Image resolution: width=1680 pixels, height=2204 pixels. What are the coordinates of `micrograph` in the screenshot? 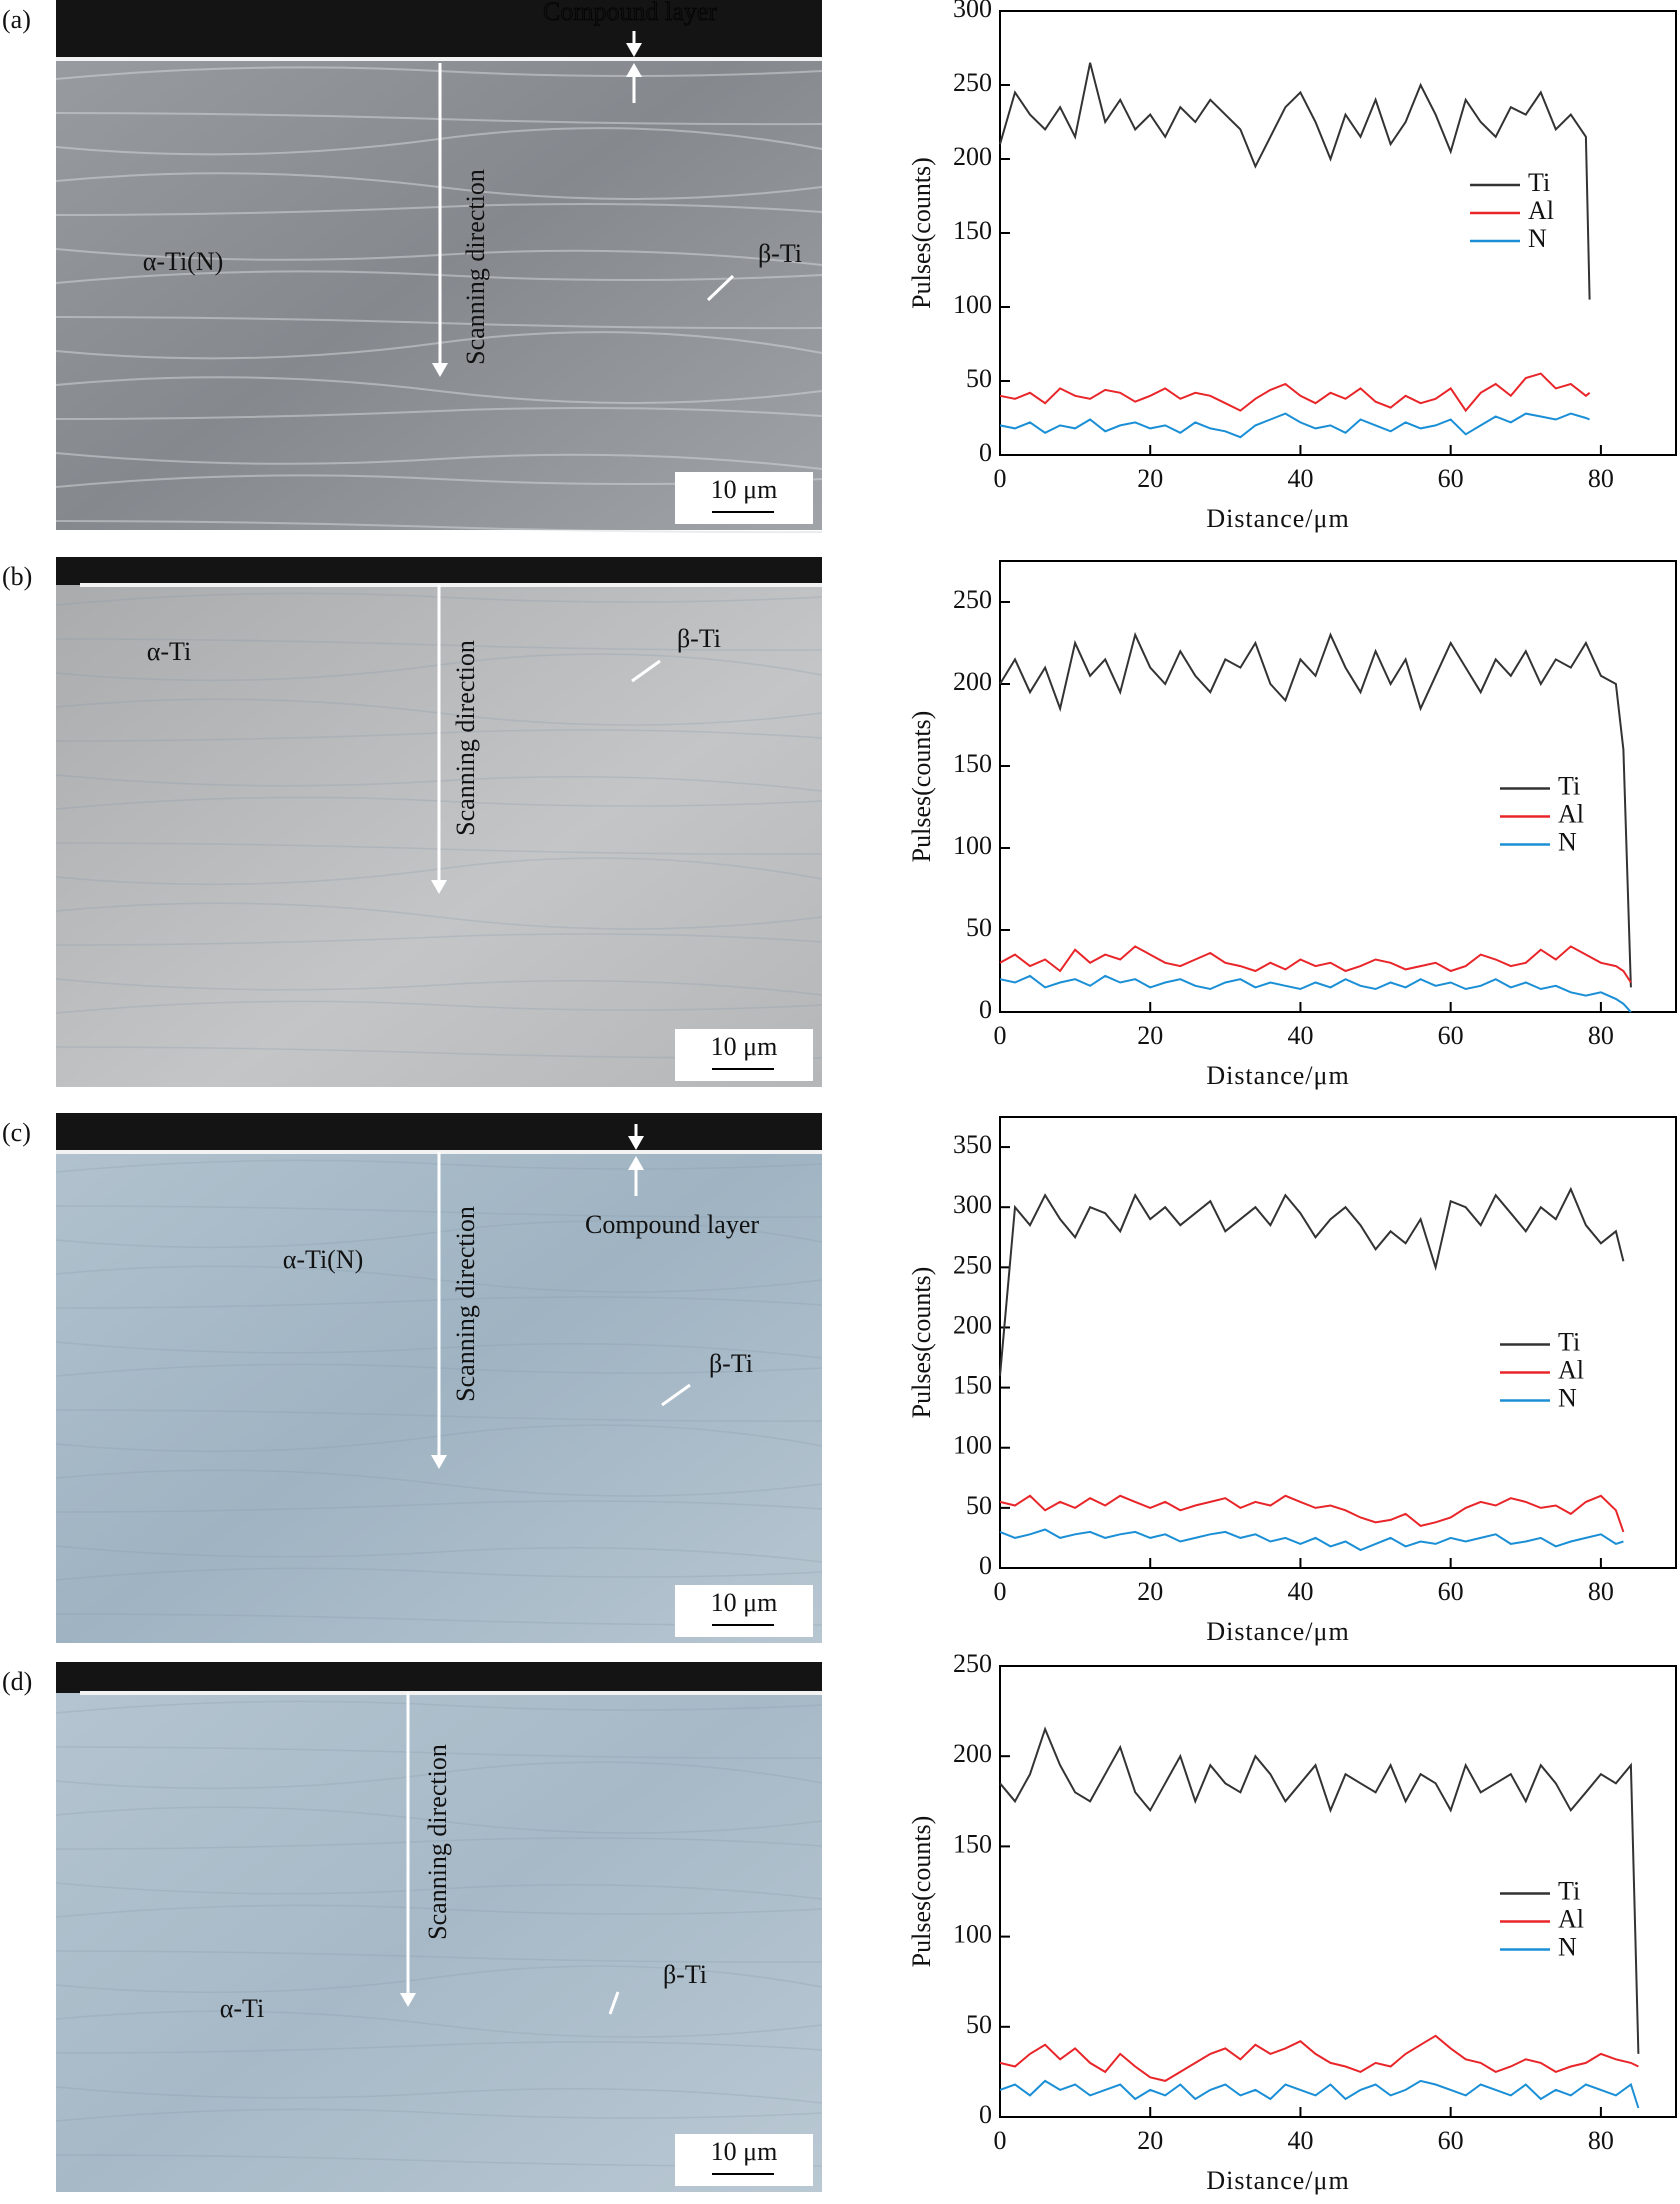 It's located at (439, 1927).